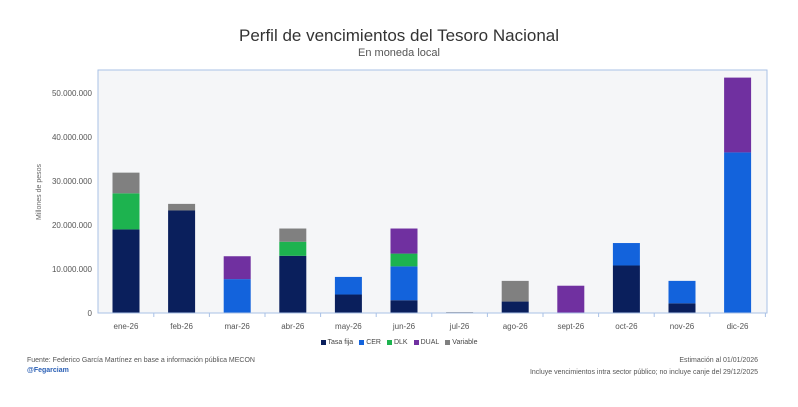 This screenshot has width=798, height=407. I want to click on x-tick-label: sept-26, so click(570, 326).